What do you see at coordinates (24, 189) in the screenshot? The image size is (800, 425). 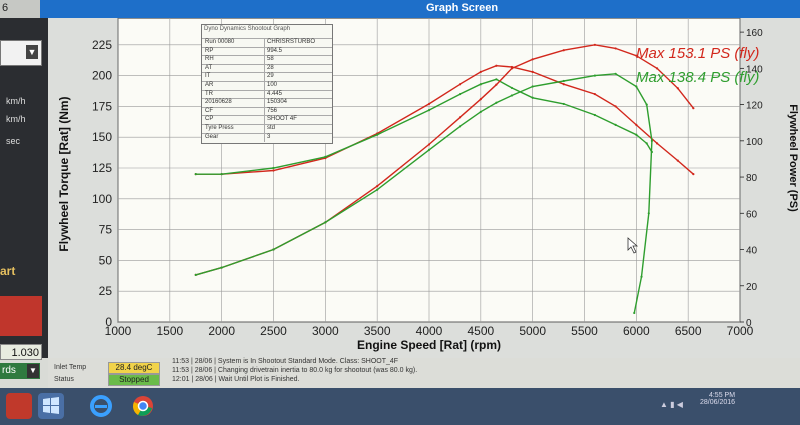 I see `left-panel: ▼ km/h km/h sec art 1.030` at bounding box center [24, 189].